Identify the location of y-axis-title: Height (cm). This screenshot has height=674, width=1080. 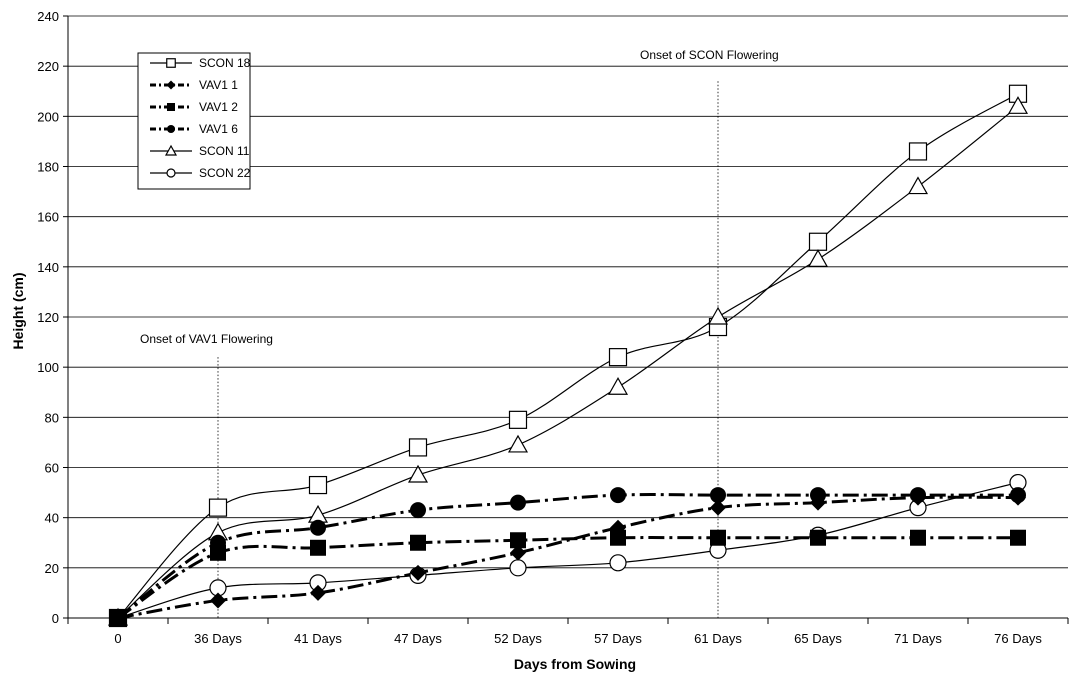
(18, 311).